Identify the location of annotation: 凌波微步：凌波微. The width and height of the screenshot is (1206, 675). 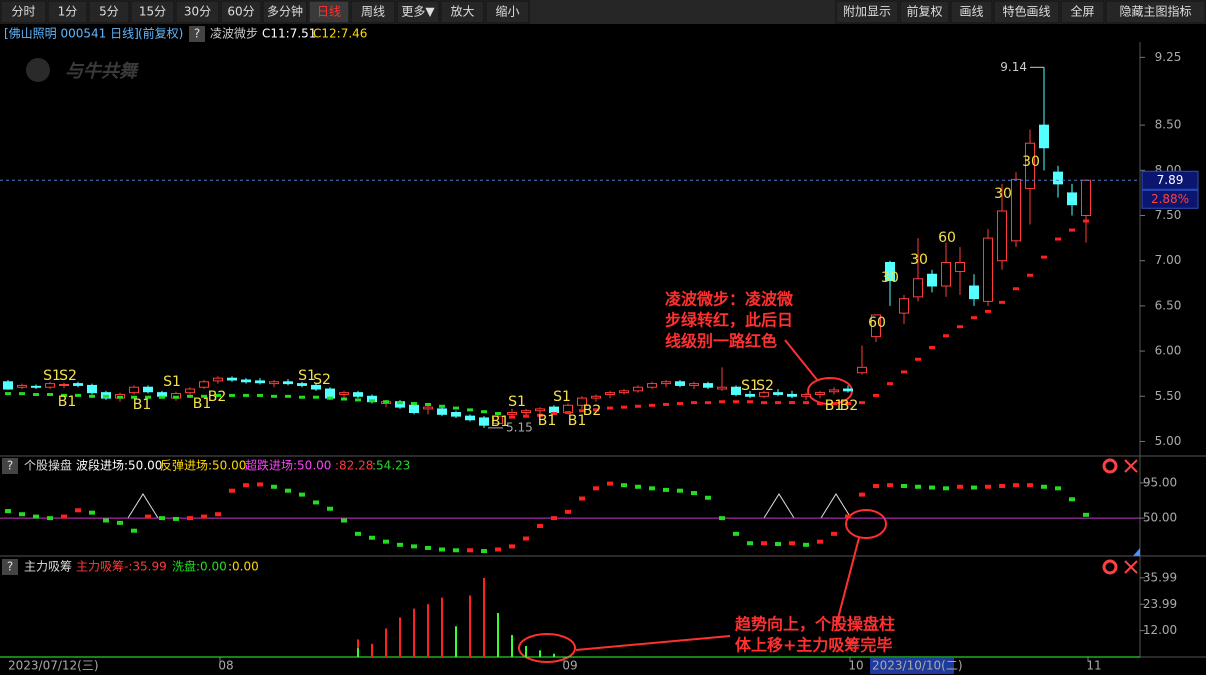
(729, 299).